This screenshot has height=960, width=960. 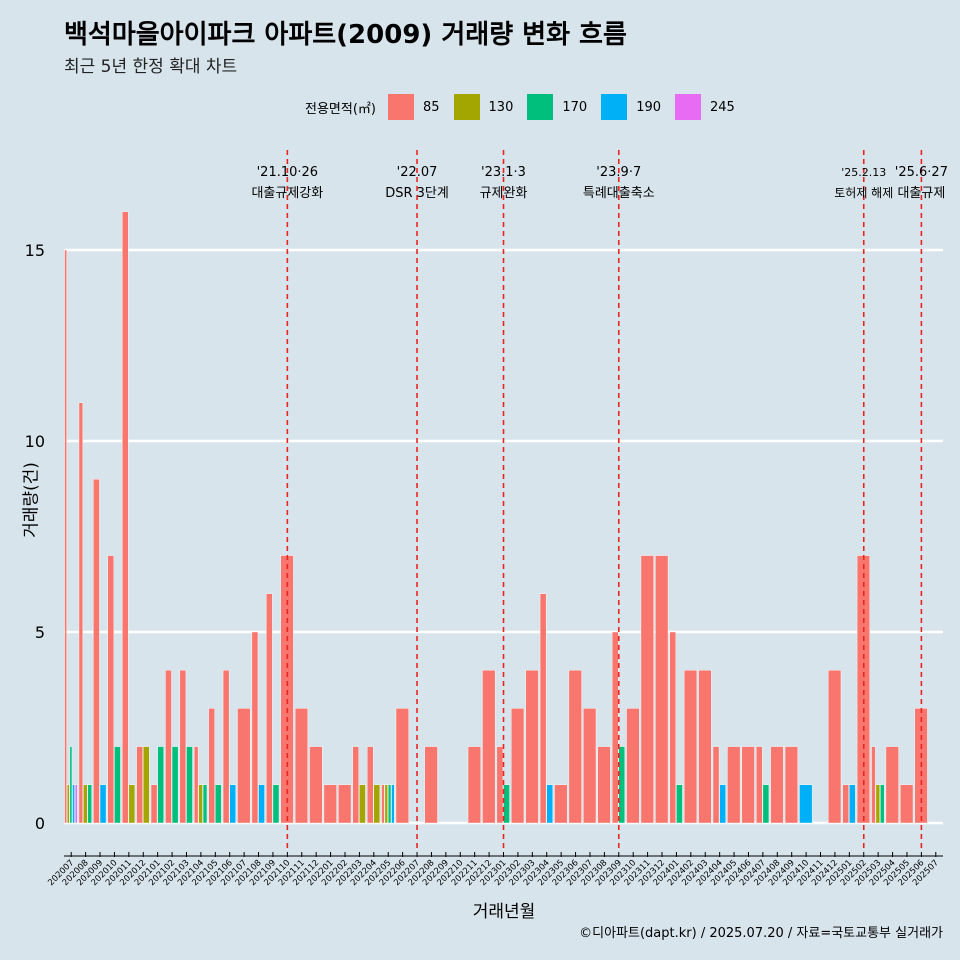 I want to click on event-label: DSR 3단계, so click(x=417, y=193).